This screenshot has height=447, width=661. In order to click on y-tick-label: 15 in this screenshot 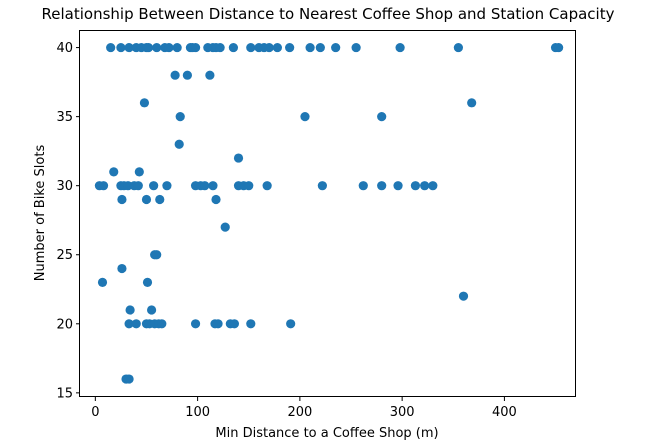, I will do `click(64, 393)`.